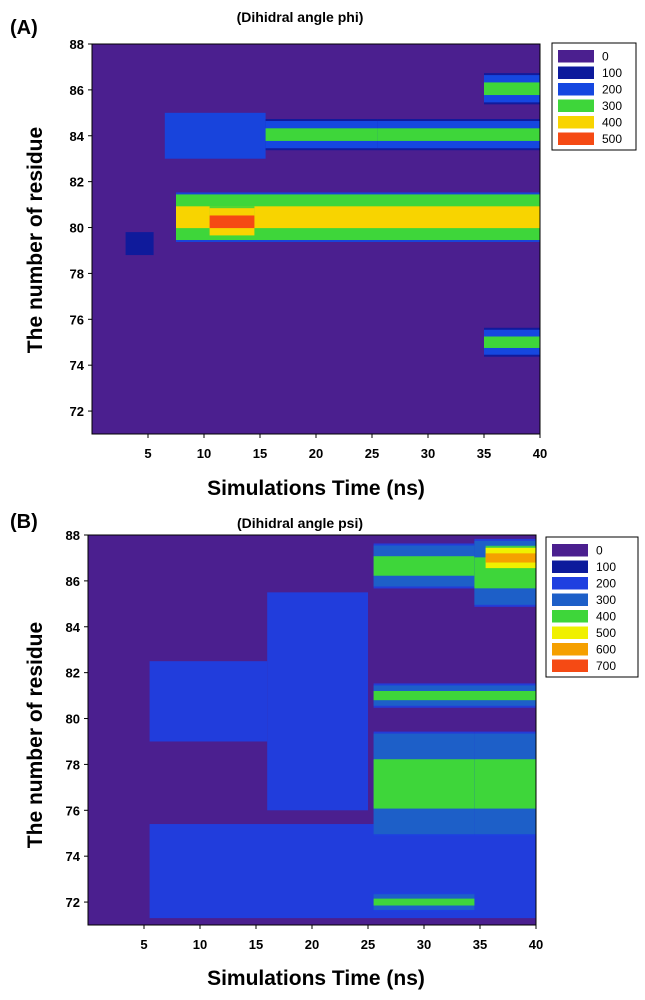  Describe the element at coordinates (35, 735) in the screenshot. I see `panel-b-ylabel: The number of residue` at that location.